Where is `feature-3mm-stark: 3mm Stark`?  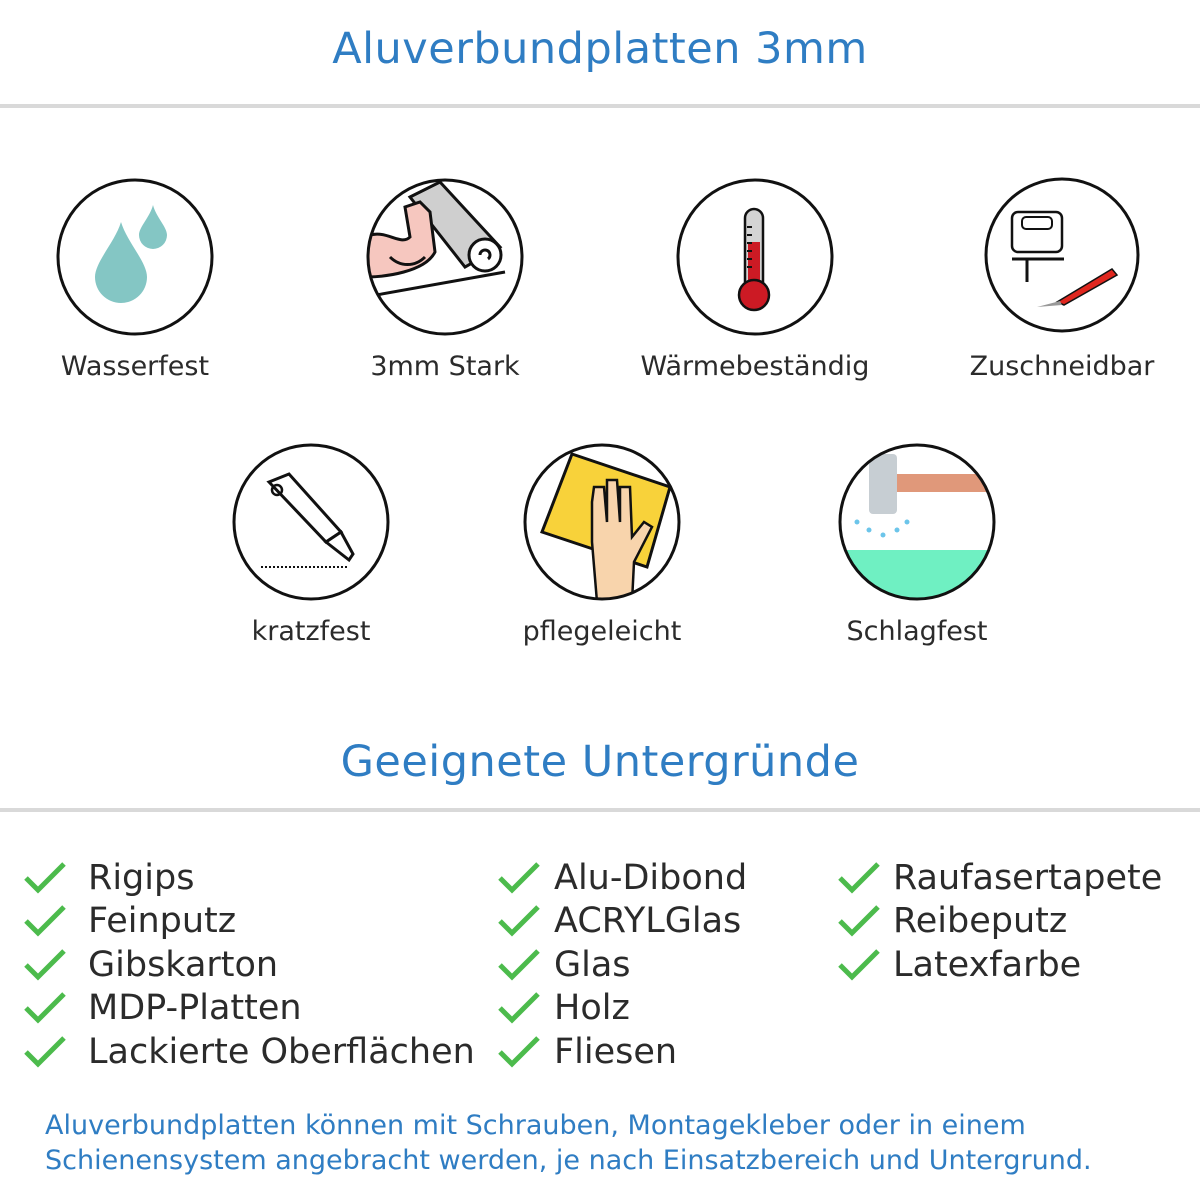 feature-3mm-stark: 3mm Stark is located at coordinates (445, 279).